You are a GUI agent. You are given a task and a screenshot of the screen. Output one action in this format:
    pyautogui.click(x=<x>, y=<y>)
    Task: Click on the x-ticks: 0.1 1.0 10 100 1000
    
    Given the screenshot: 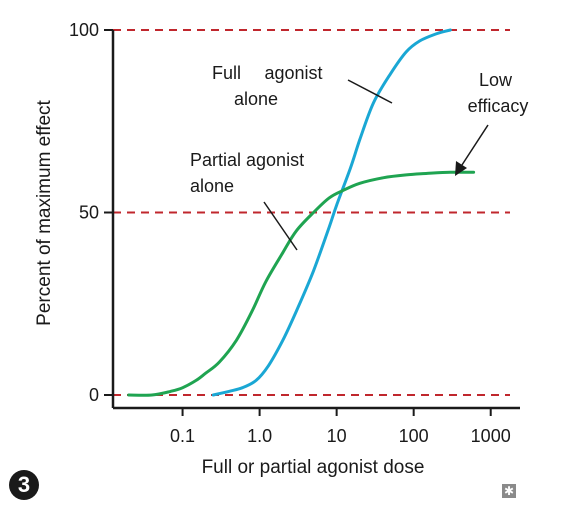 What is the action you would take?
    pyautogui.click(x=340, y=427)
    